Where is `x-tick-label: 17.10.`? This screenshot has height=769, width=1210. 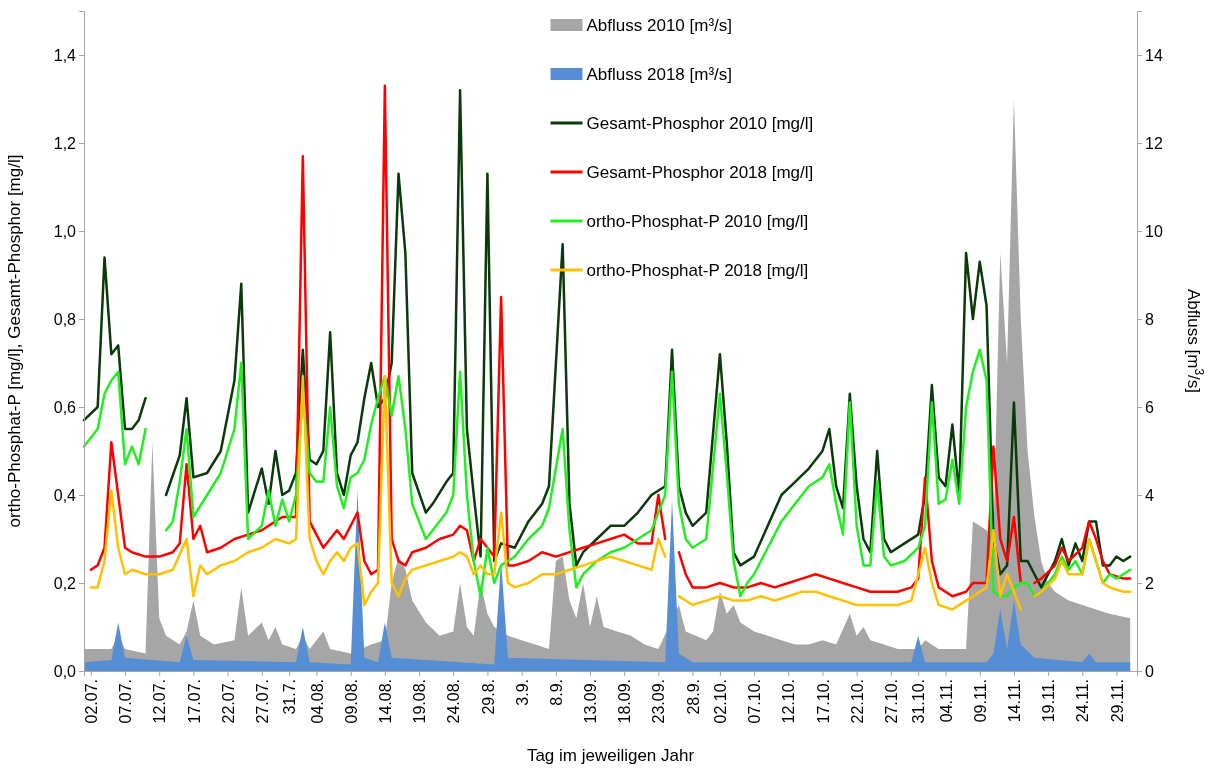
x-tick-label: 17.10. is located at coordinates (823, 701).